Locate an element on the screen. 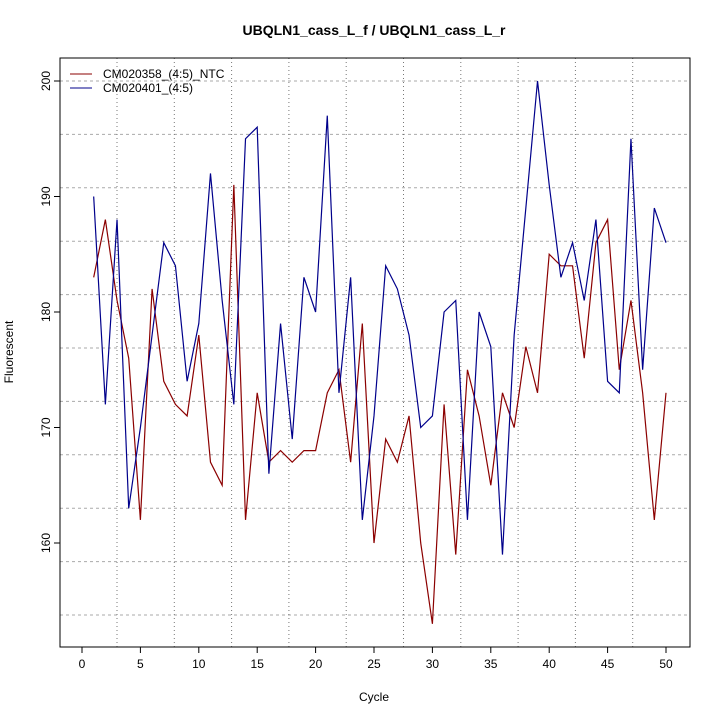 This screenshot has width=720, height=720. x-tick-label: 15 is located at coordinates (258, 664).